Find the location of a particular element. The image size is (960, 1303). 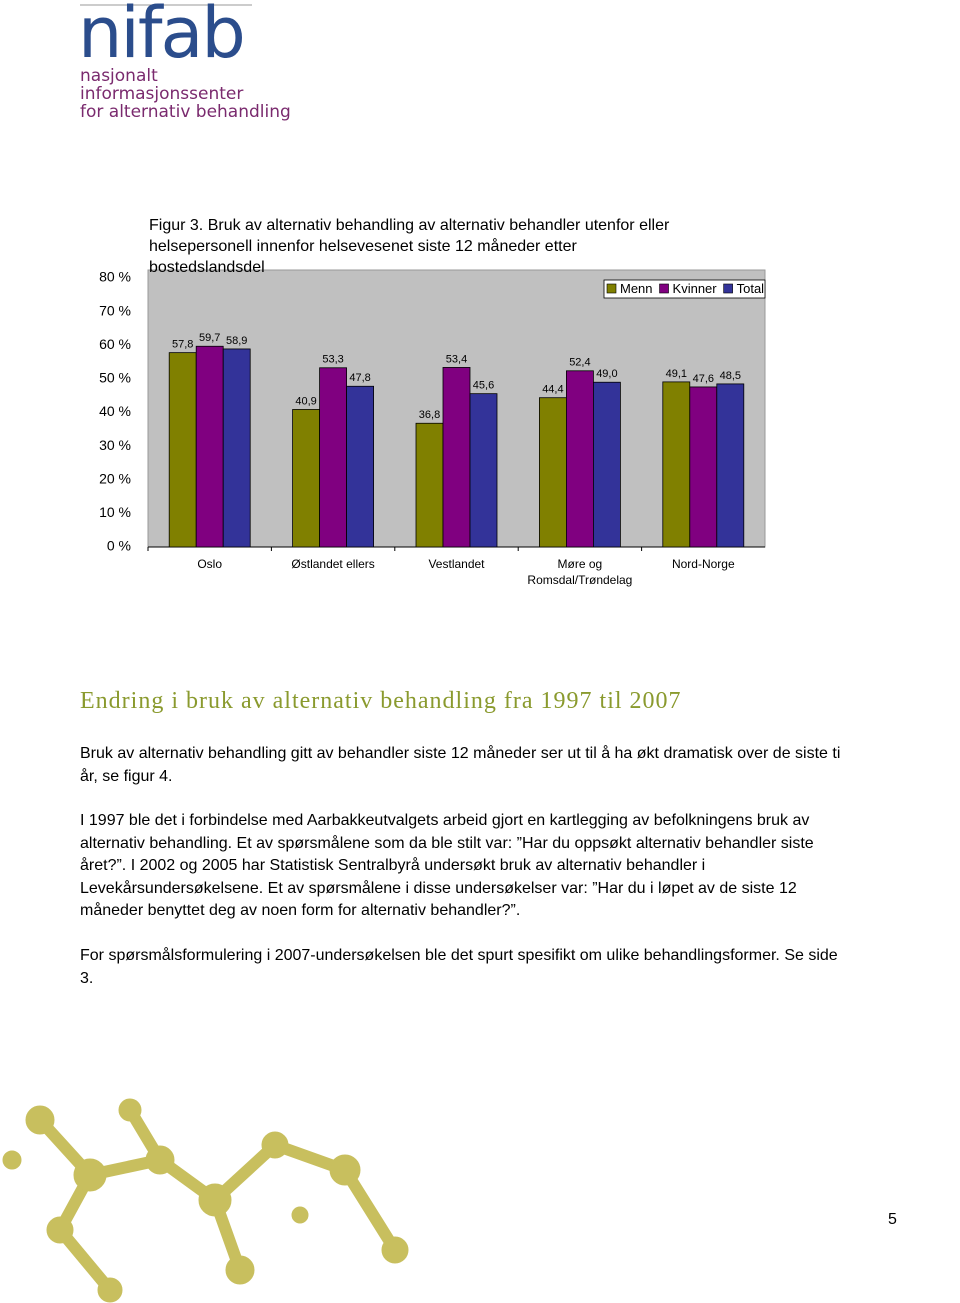

y-tick-label: 60 % is located at coordinates (115, 344).